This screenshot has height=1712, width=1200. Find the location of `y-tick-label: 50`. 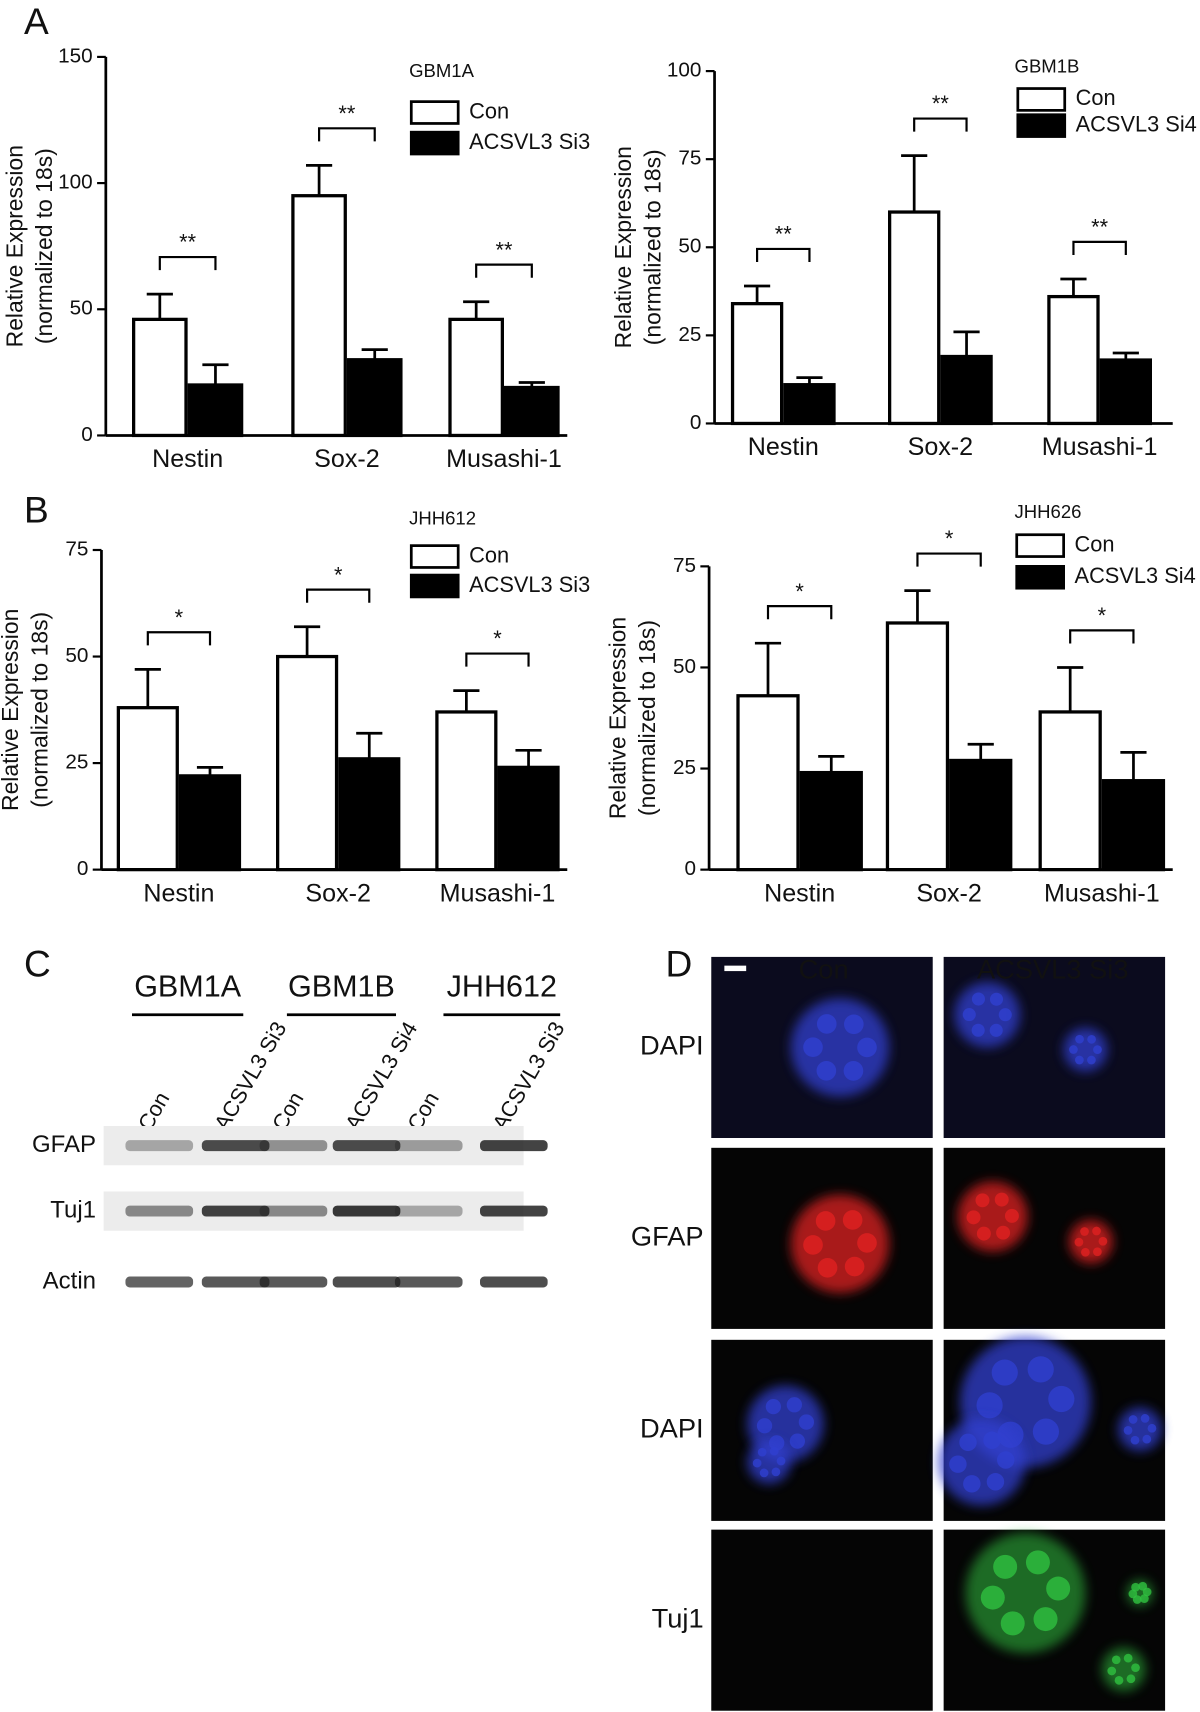

y-tick-label: 50 is located at coordinates (684, 666).